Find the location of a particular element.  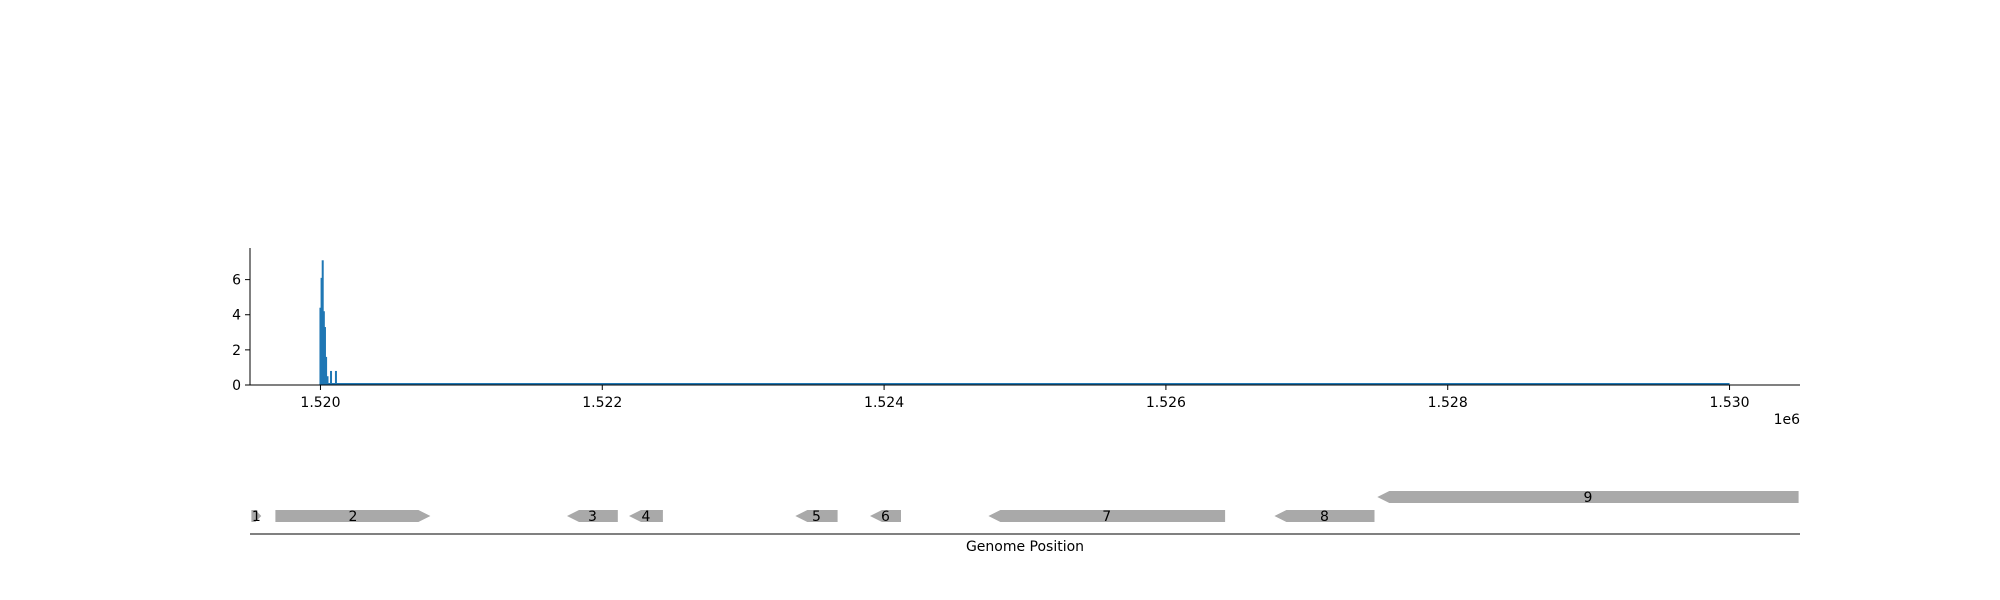

gene-label-6: 6 is located at coordinates (885, 517).